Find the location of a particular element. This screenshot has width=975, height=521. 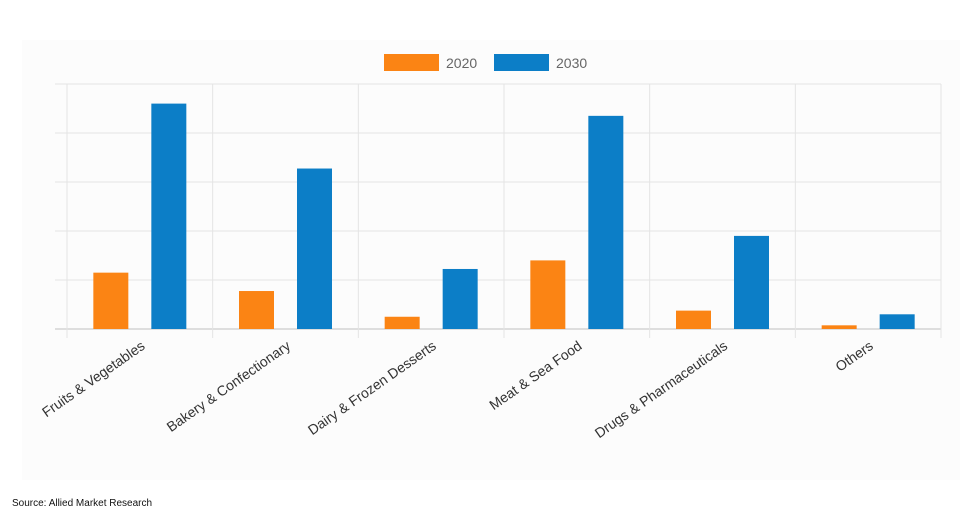

legend: 2020 2030 is located at coordinates (485, 62).